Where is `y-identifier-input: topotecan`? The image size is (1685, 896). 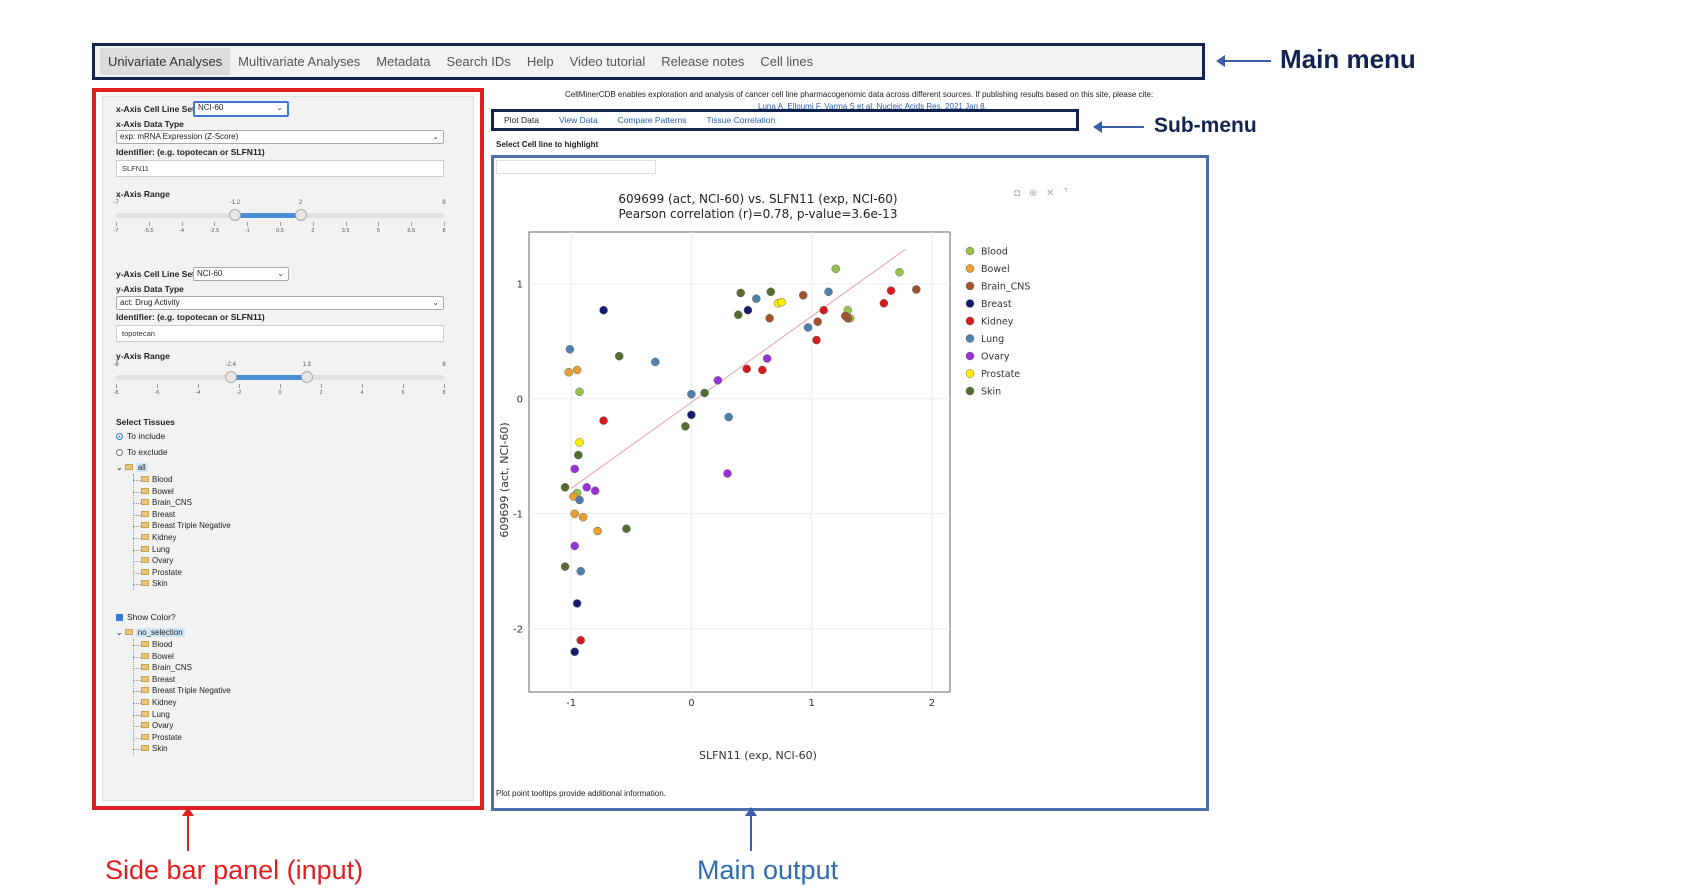 y-identifier-input: topotecan is located at coordinates (280, 333).